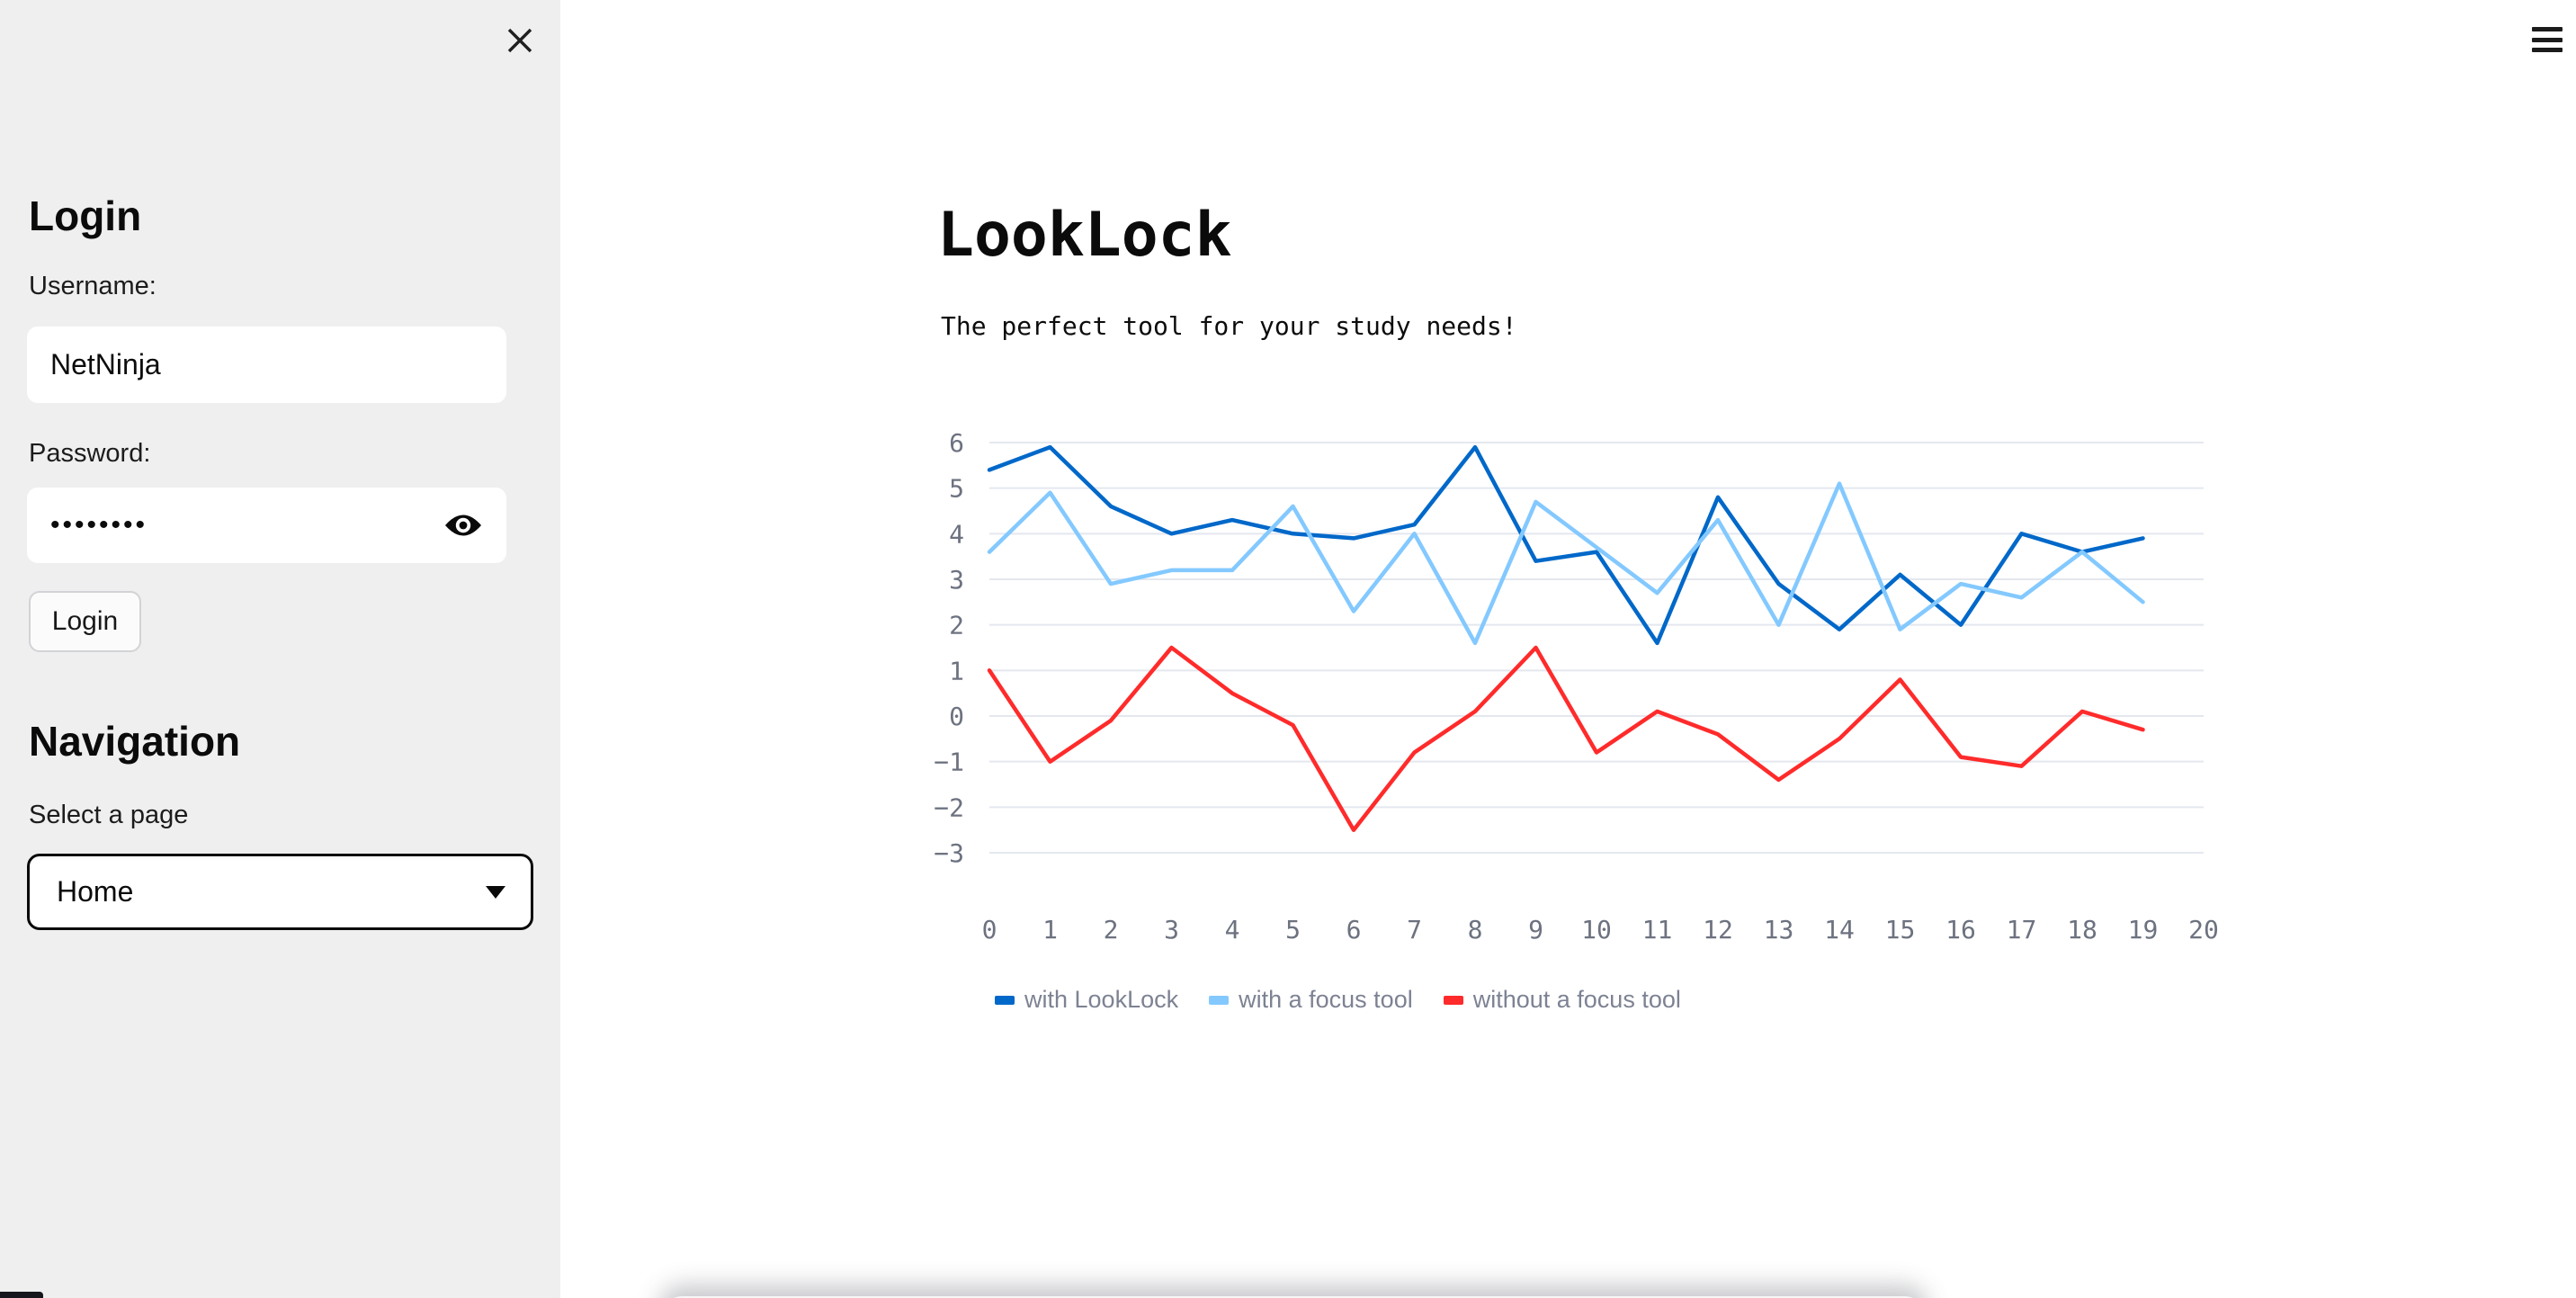  Describe the element at coordinates (135, 741) in the screenshot. I see `navigation-heading: Navigation` at that location.